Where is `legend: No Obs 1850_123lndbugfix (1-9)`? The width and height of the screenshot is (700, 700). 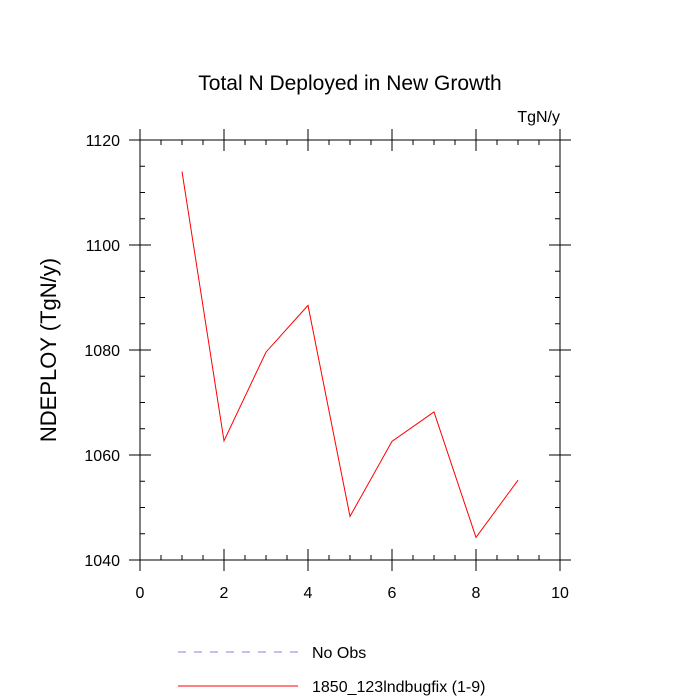
legend: No Obs 1850_123lndbugfix (1-9) is located at coordinates (331, 670).